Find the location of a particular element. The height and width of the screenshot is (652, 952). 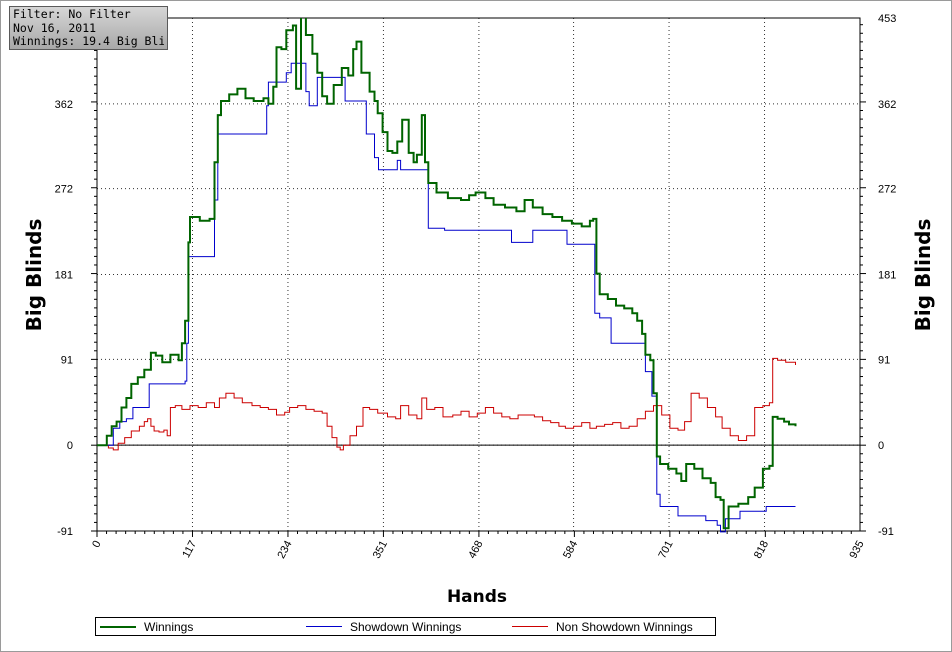

x-axis-title: Hands is located at coordinates (477, 597).